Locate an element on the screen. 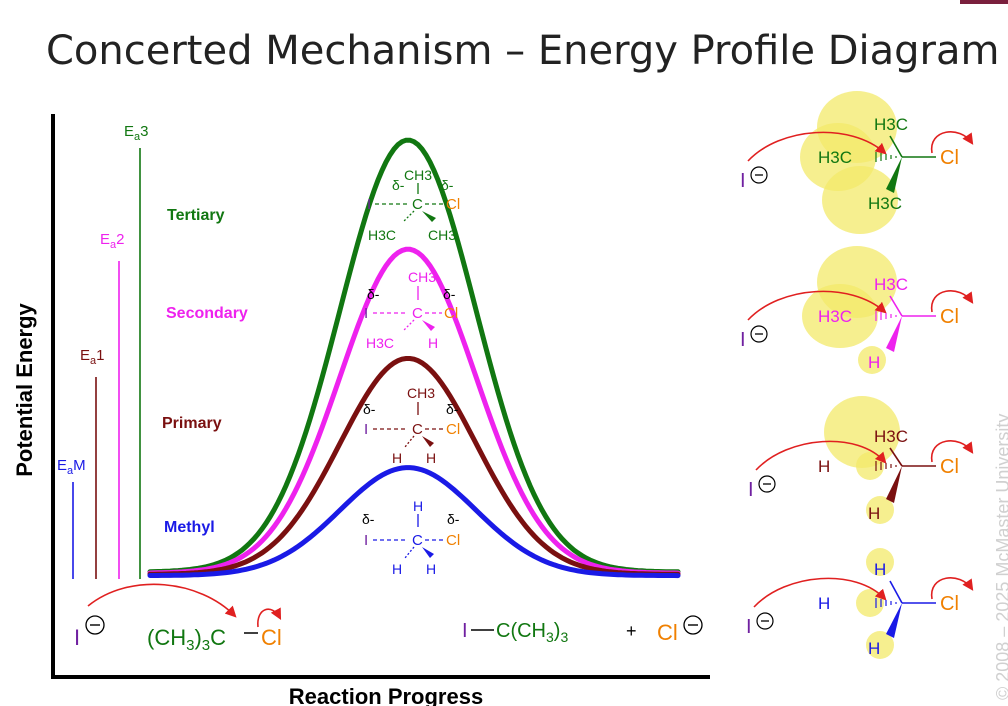 Image resolution: width=1008 pixels, height=706 pixels. substituent-front: H3C is located at coordinates (885, 203).